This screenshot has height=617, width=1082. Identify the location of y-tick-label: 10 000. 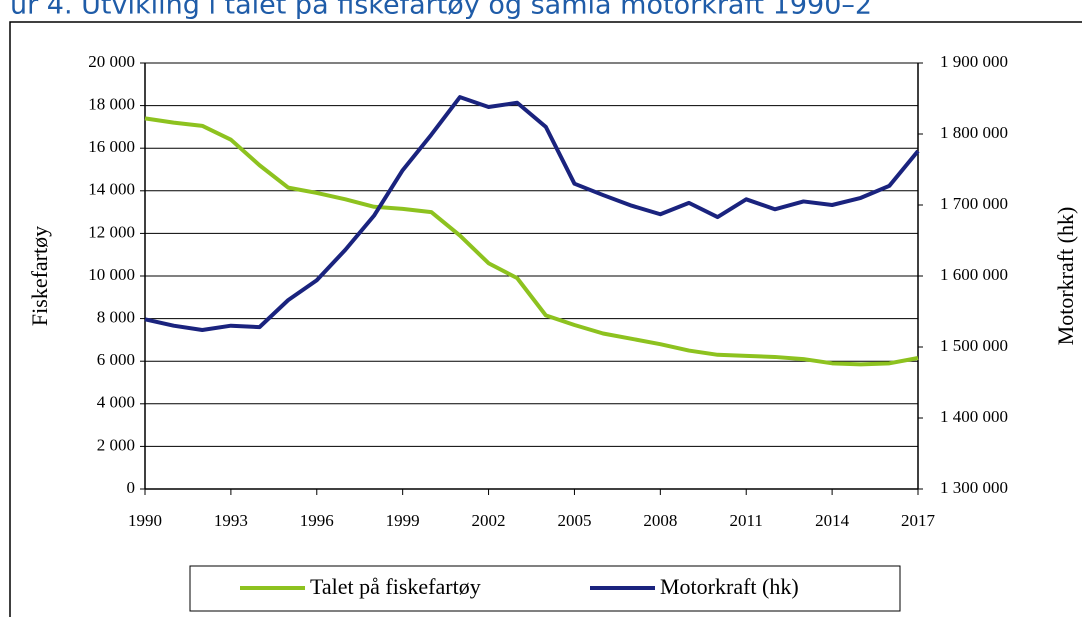
(111, 274).